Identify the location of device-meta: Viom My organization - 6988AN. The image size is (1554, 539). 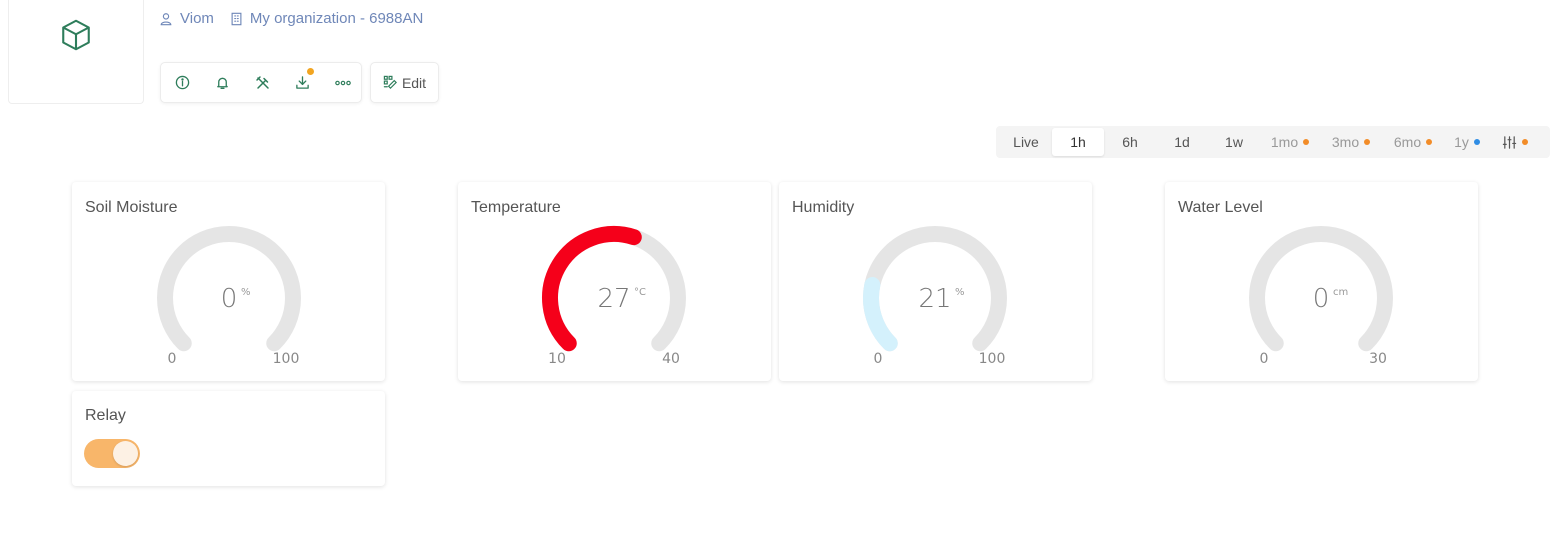
(299, 18).